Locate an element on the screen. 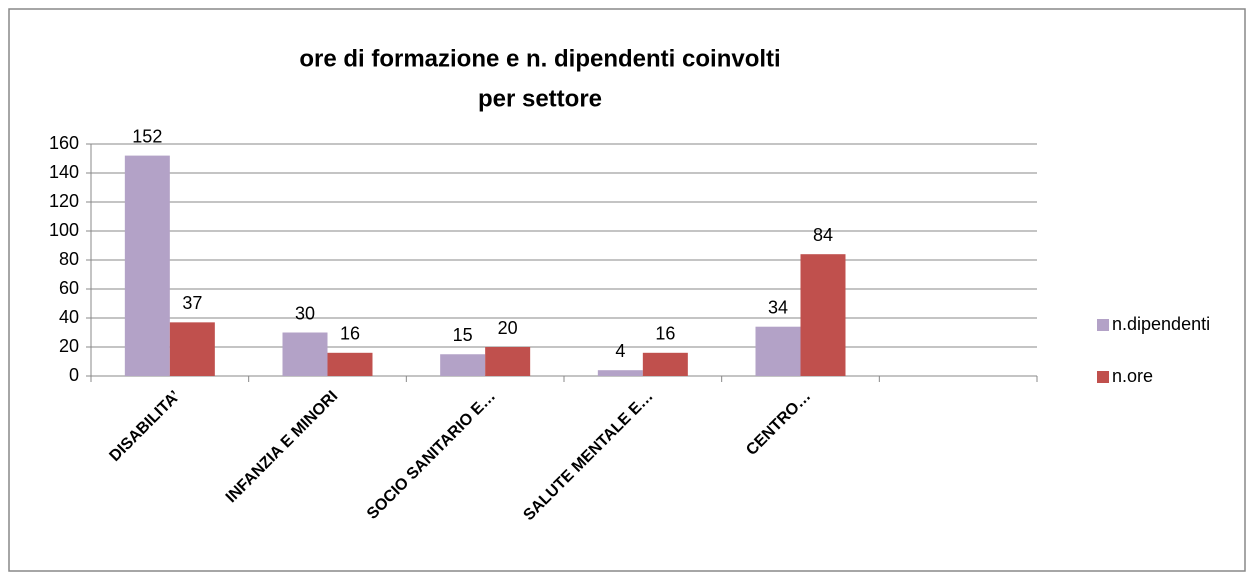  y-tick-label: 0 is located at coordinates (74, 375).